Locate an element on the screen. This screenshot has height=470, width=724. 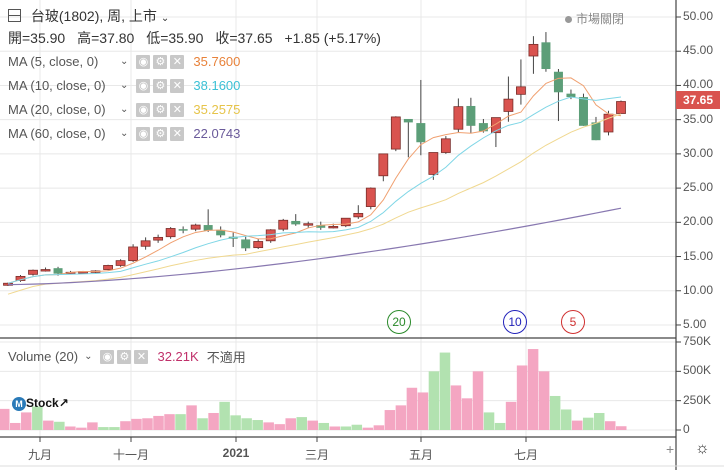
settings-sun-icon: ☼ is located at coordinates (702, 448).